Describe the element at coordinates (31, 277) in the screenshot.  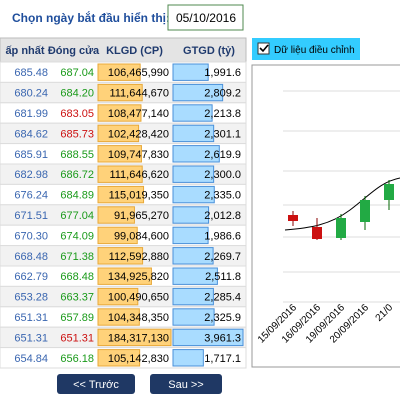
I see `low-price: 662.79` at that location.